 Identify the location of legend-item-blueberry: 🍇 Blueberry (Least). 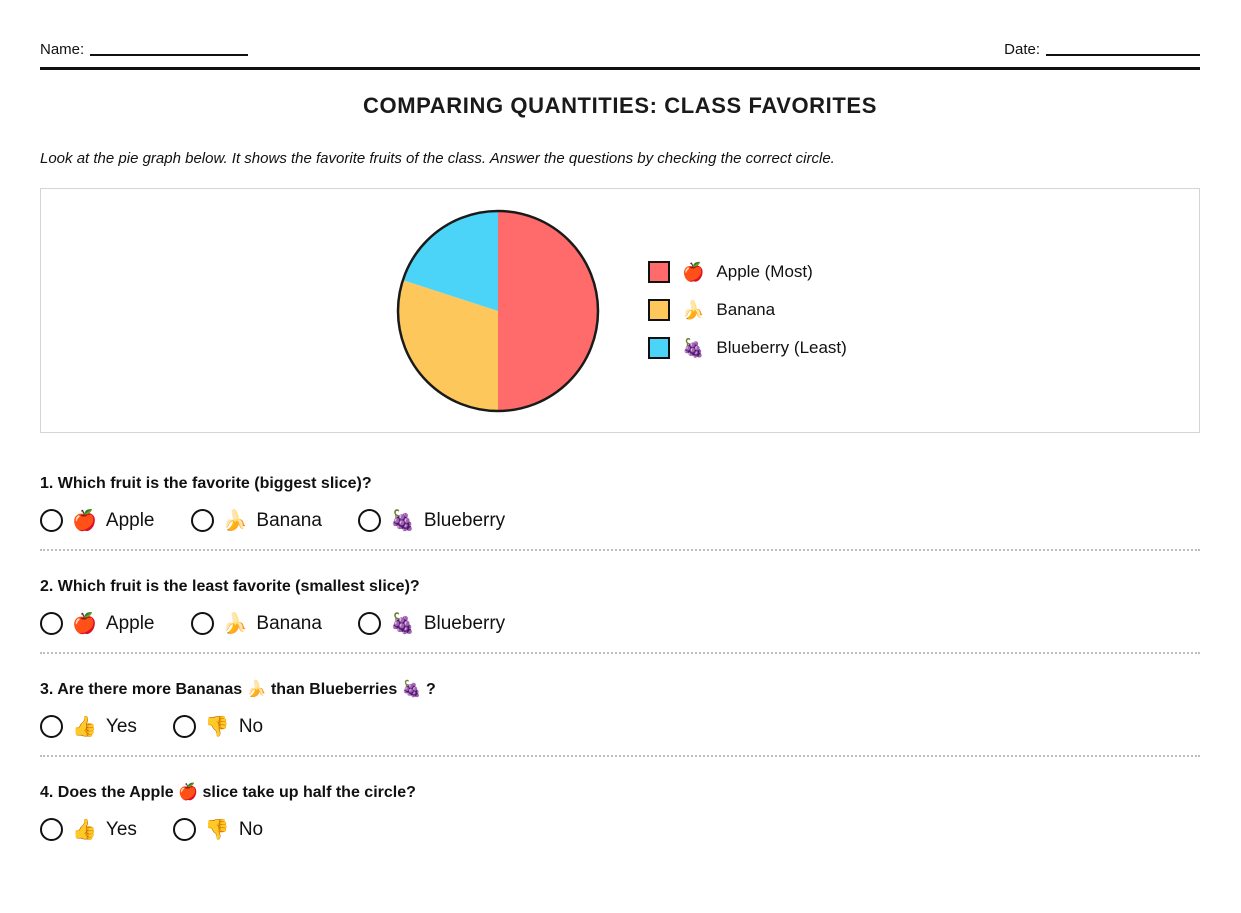
(747, 348).